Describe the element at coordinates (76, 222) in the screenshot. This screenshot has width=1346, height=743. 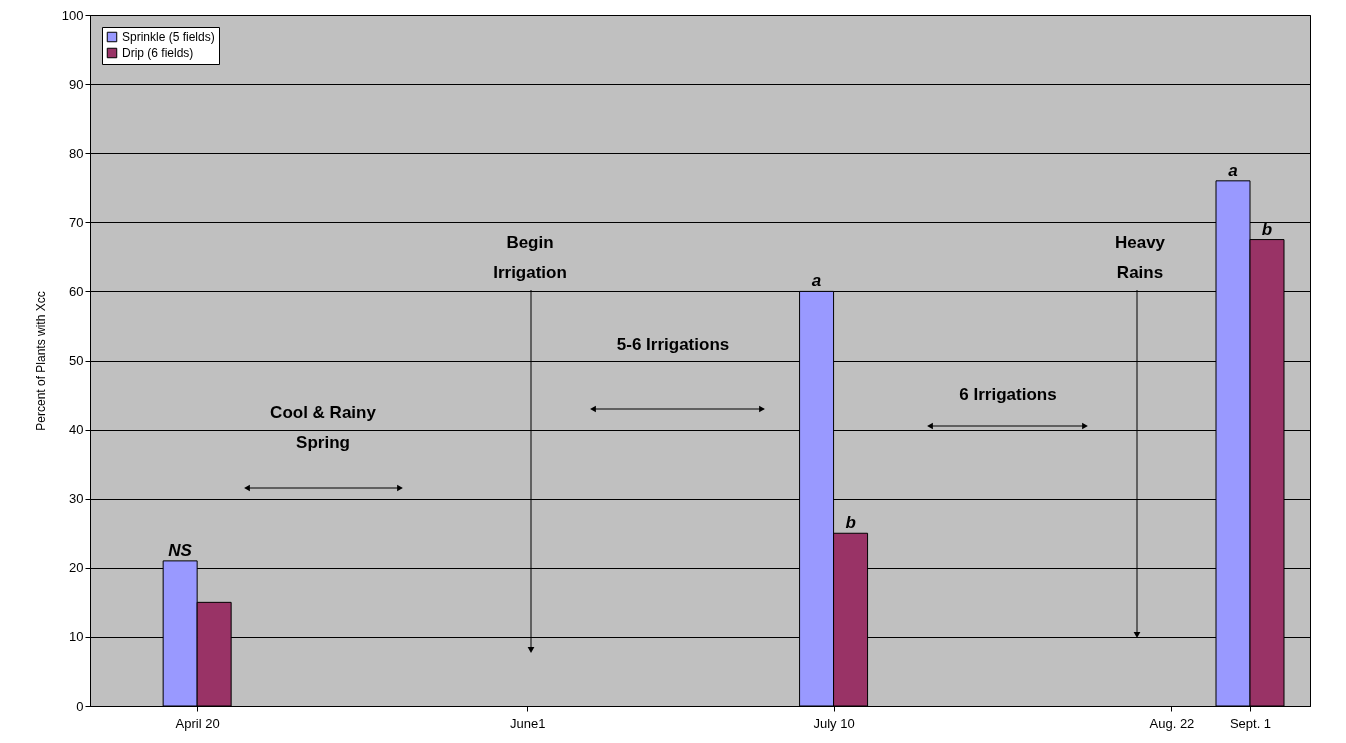
I see `y-tick-label: 70` at that location.